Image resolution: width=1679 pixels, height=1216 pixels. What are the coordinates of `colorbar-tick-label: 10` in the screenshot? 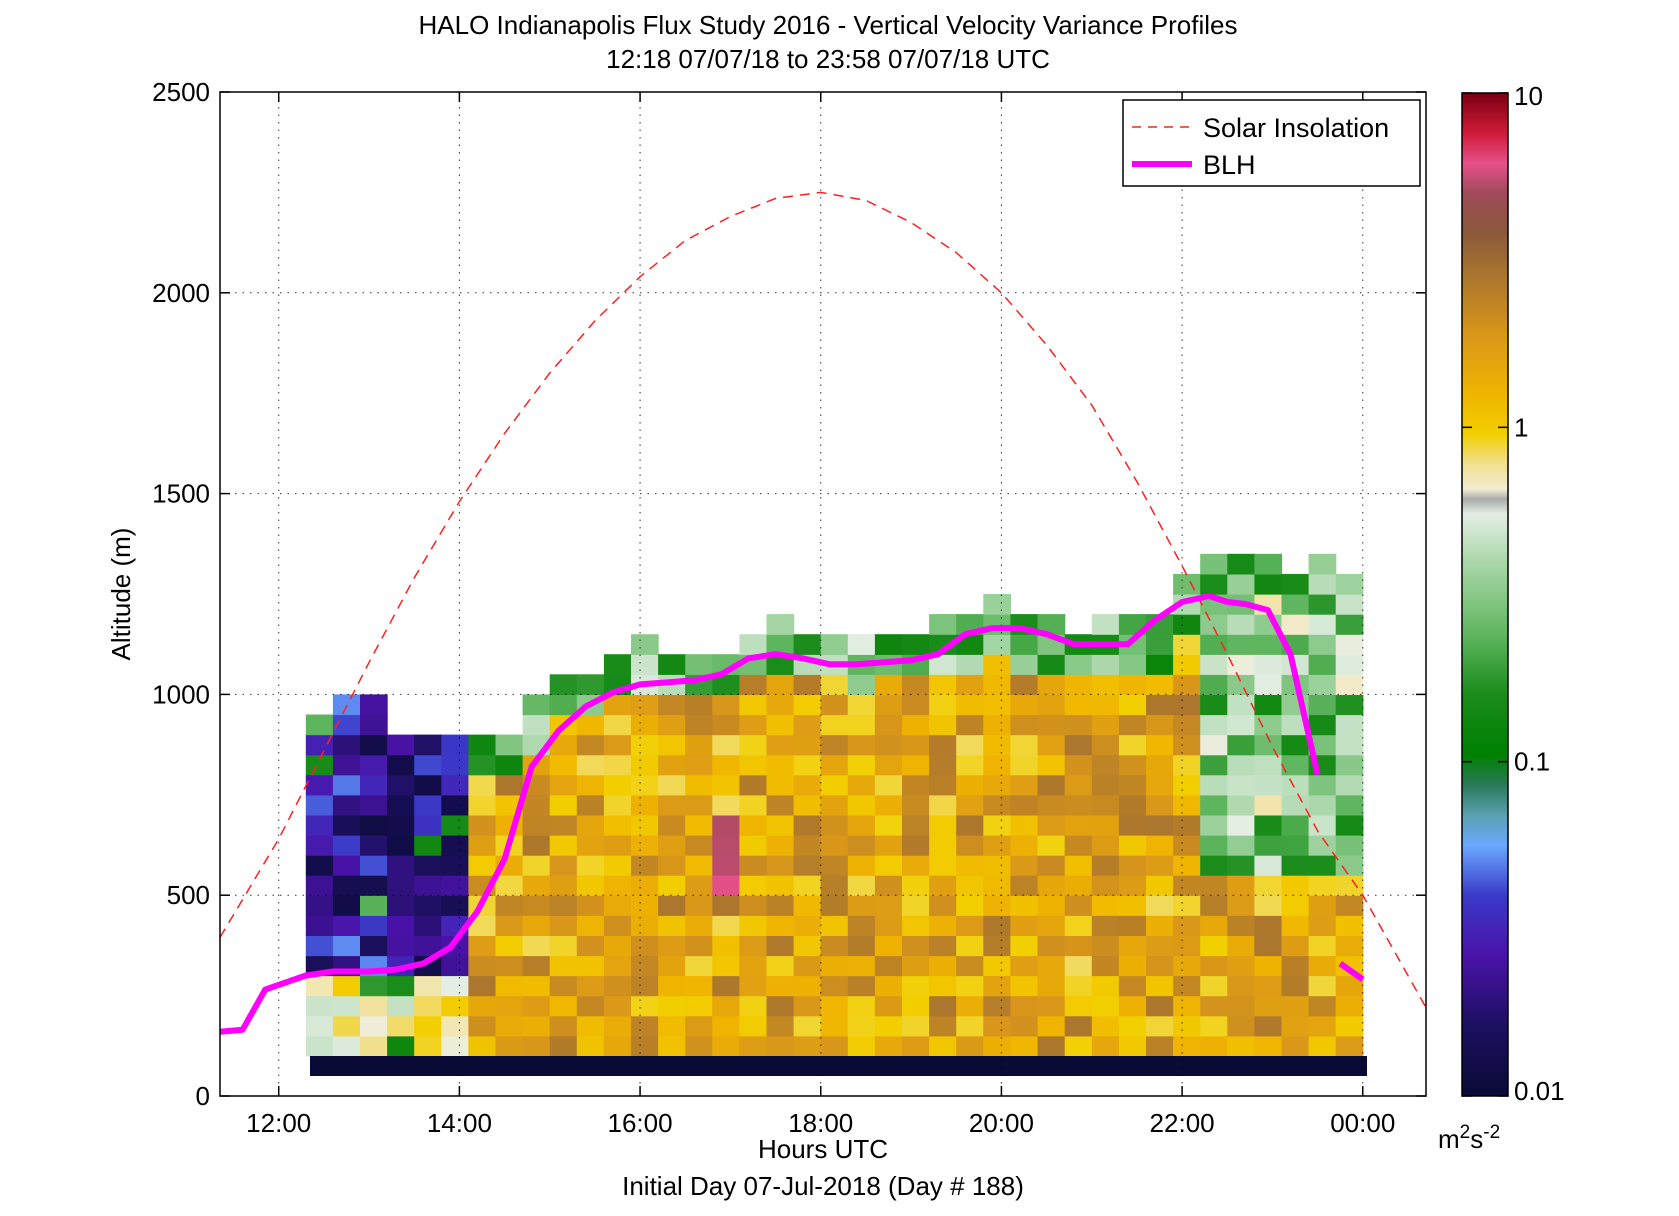 It's located at (1528, 96).